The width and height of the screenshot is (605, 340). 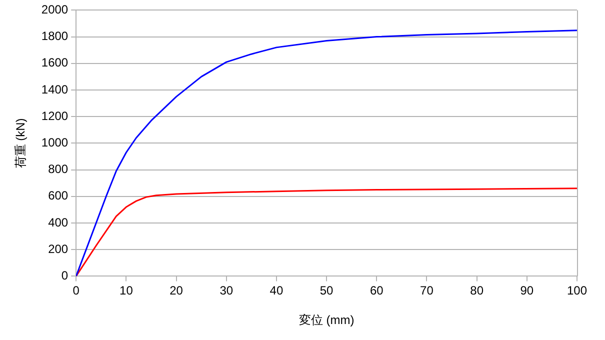 What do you see at coordinates (54, 115) in the screenshot?
I see `y-tick-label: 1200` at bounding box center [54, 115].